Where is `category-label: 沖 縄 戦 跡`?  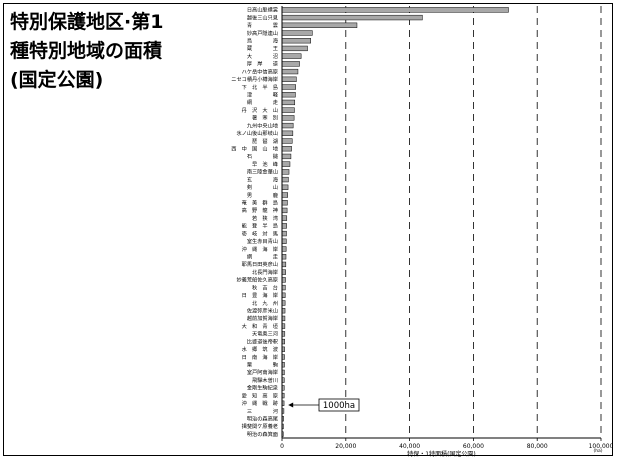 category-label: 沖 縄 戦 跡 is located at coordinates (260, 403).